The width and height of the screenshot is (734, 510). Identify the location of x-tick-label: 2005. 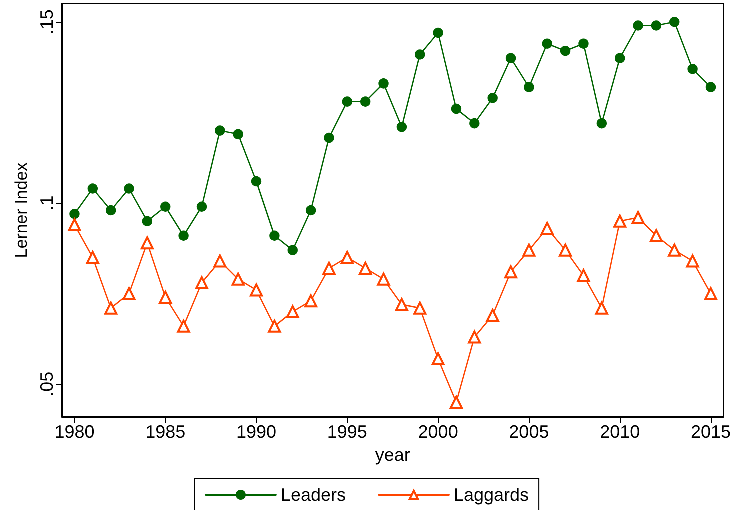
(529, 432).